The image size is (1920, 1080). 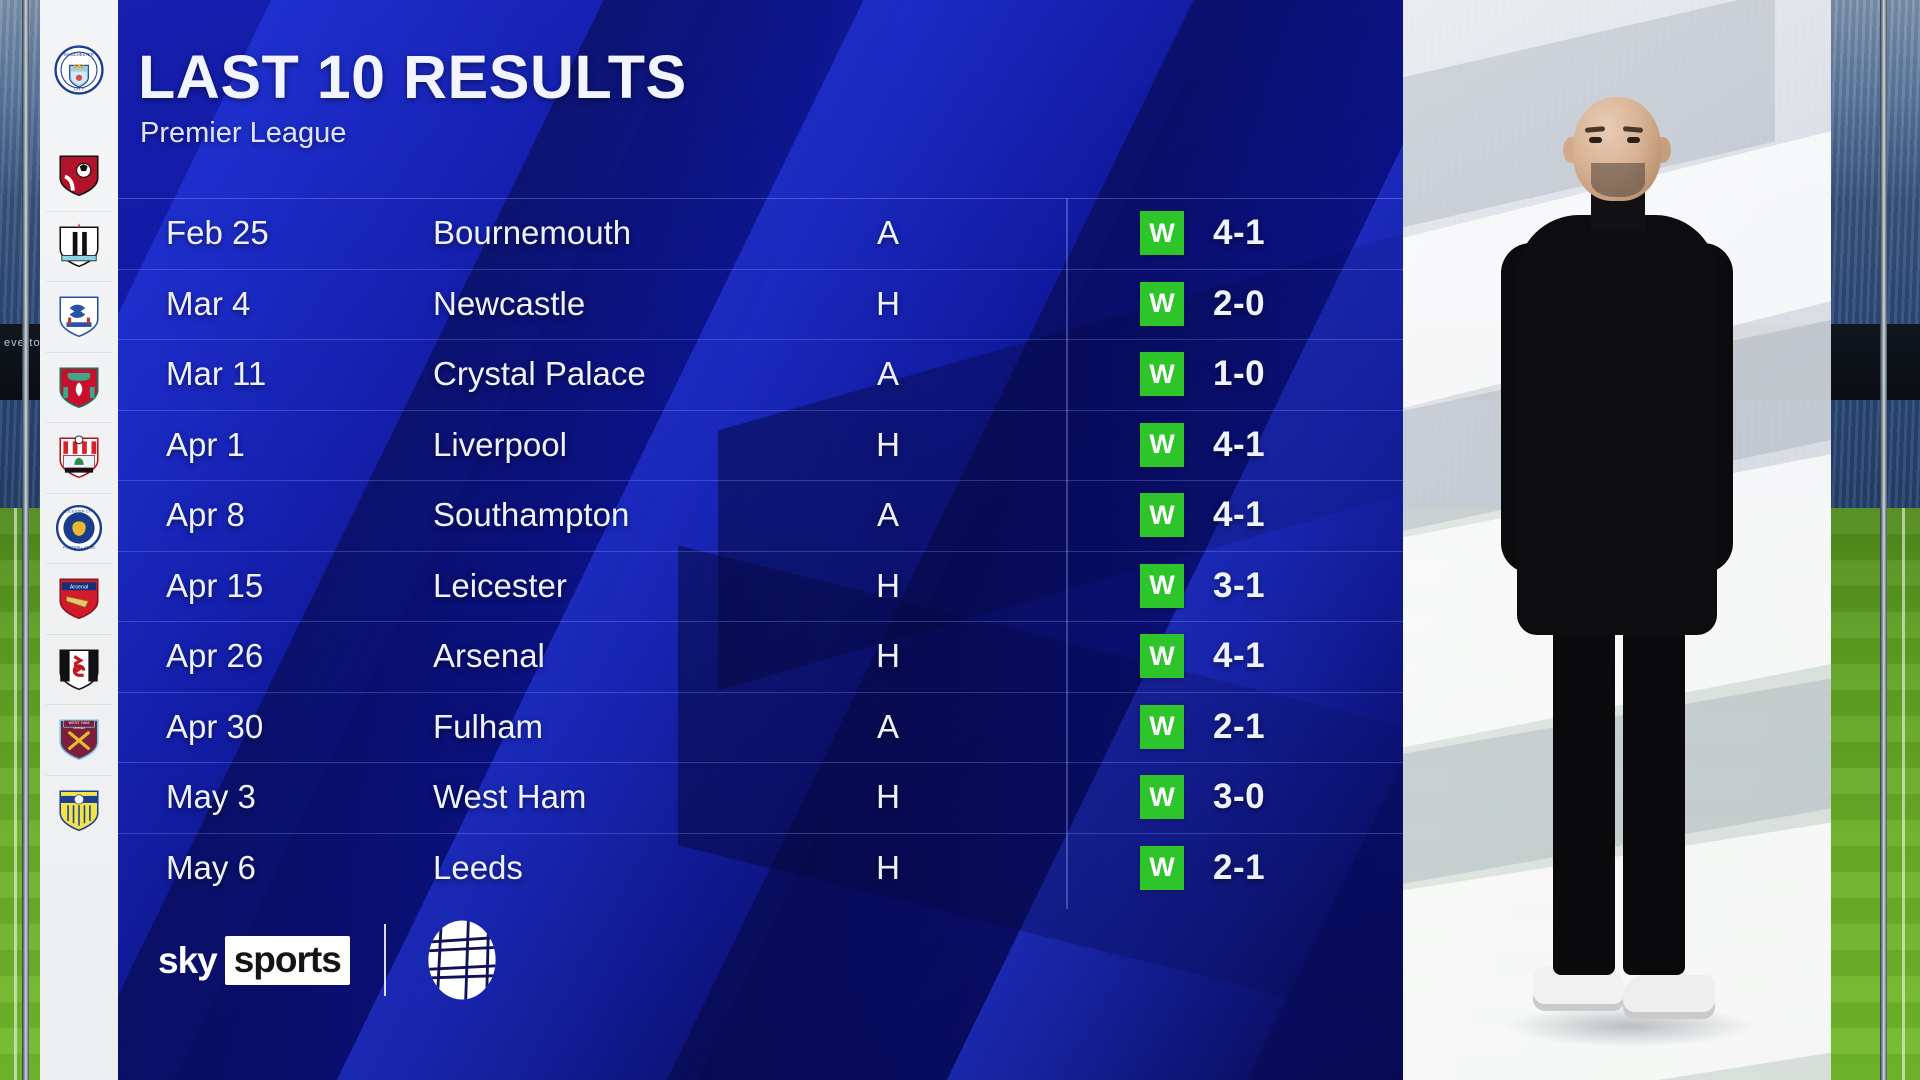 What do you see at coordinates (287, 960) in the screenshot?
I see `sports-word: sports` at bounding box center [287, 960].